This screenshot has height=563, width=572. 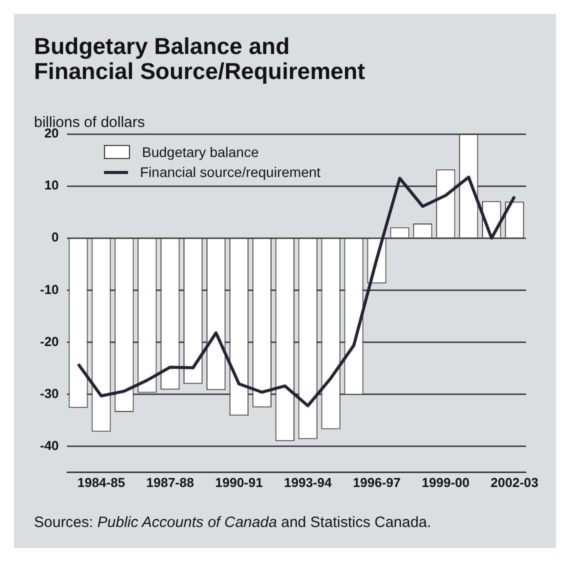 What do you see at coordinates (49, 393) in the screenshot?
I see `y-tick-label: -30` at bounding box center [49, 393].